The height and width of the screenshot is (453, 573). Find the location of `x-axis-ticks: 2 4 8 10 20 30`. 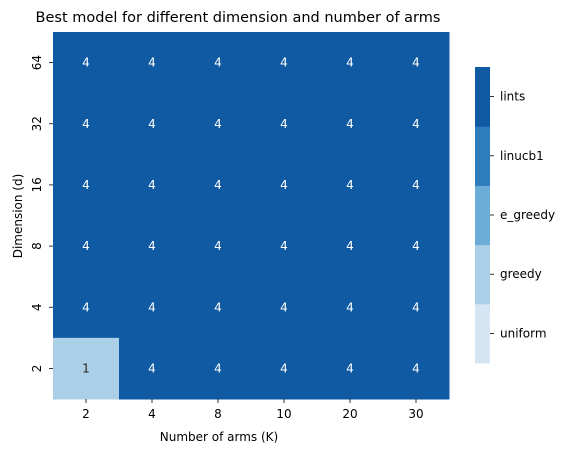

x-axis-ticks: 2 4 8 10 20 30 is located at coordinates (253, 410).